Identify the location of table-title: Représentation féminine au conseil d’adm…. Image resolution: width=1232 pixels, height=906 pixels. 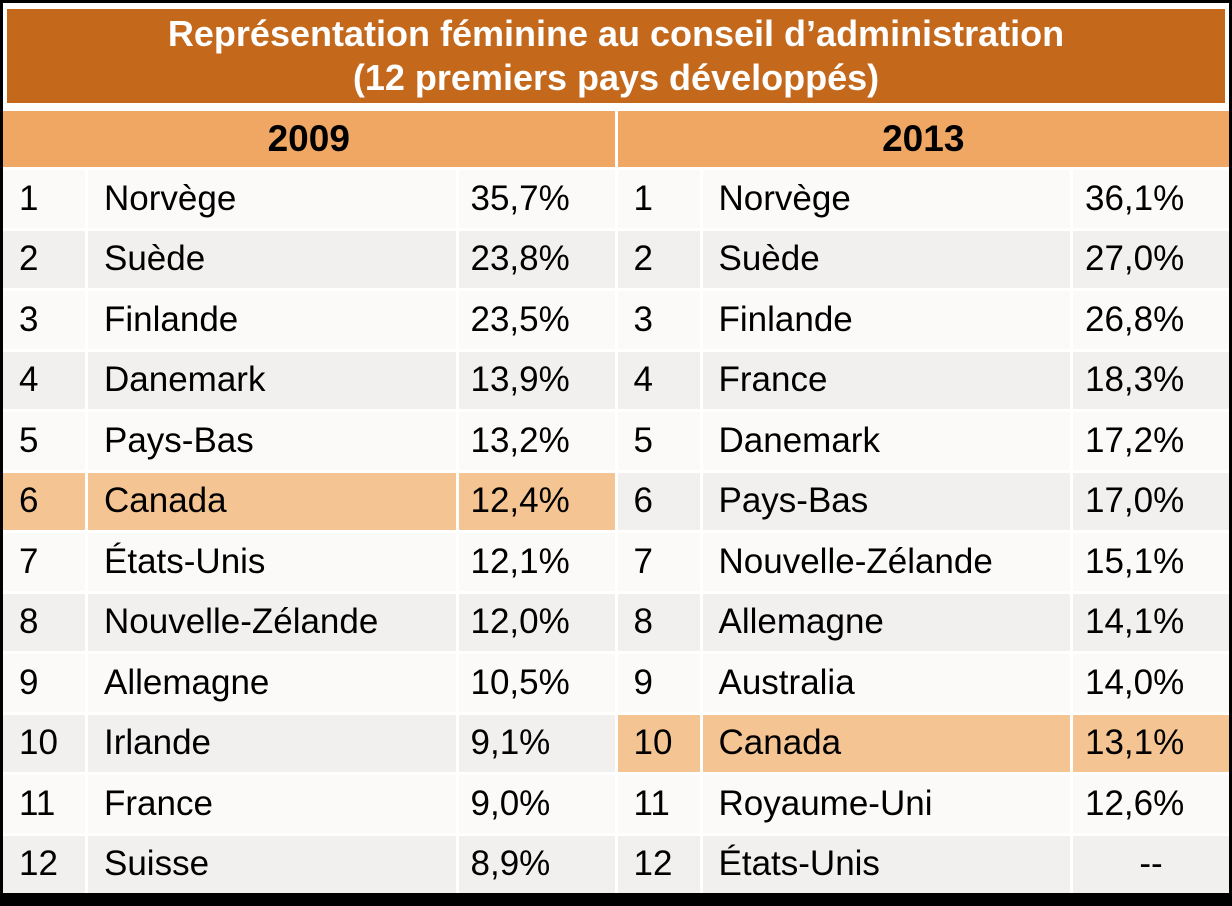
(616, 56).